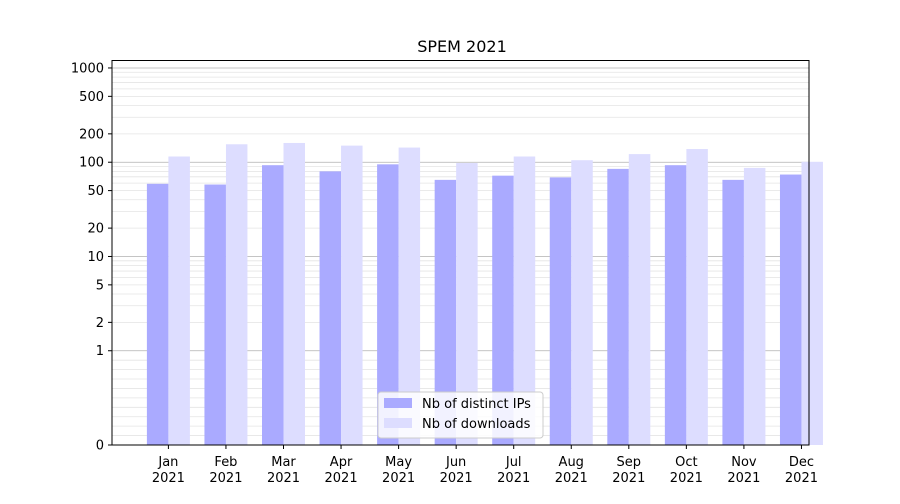 Image resolution: width=900 pixels, height=504 pixels. What do you see at coordinates (409, 296) in the screenshot?
I see `bar-downloads-may` at bounding box center [409, 296].